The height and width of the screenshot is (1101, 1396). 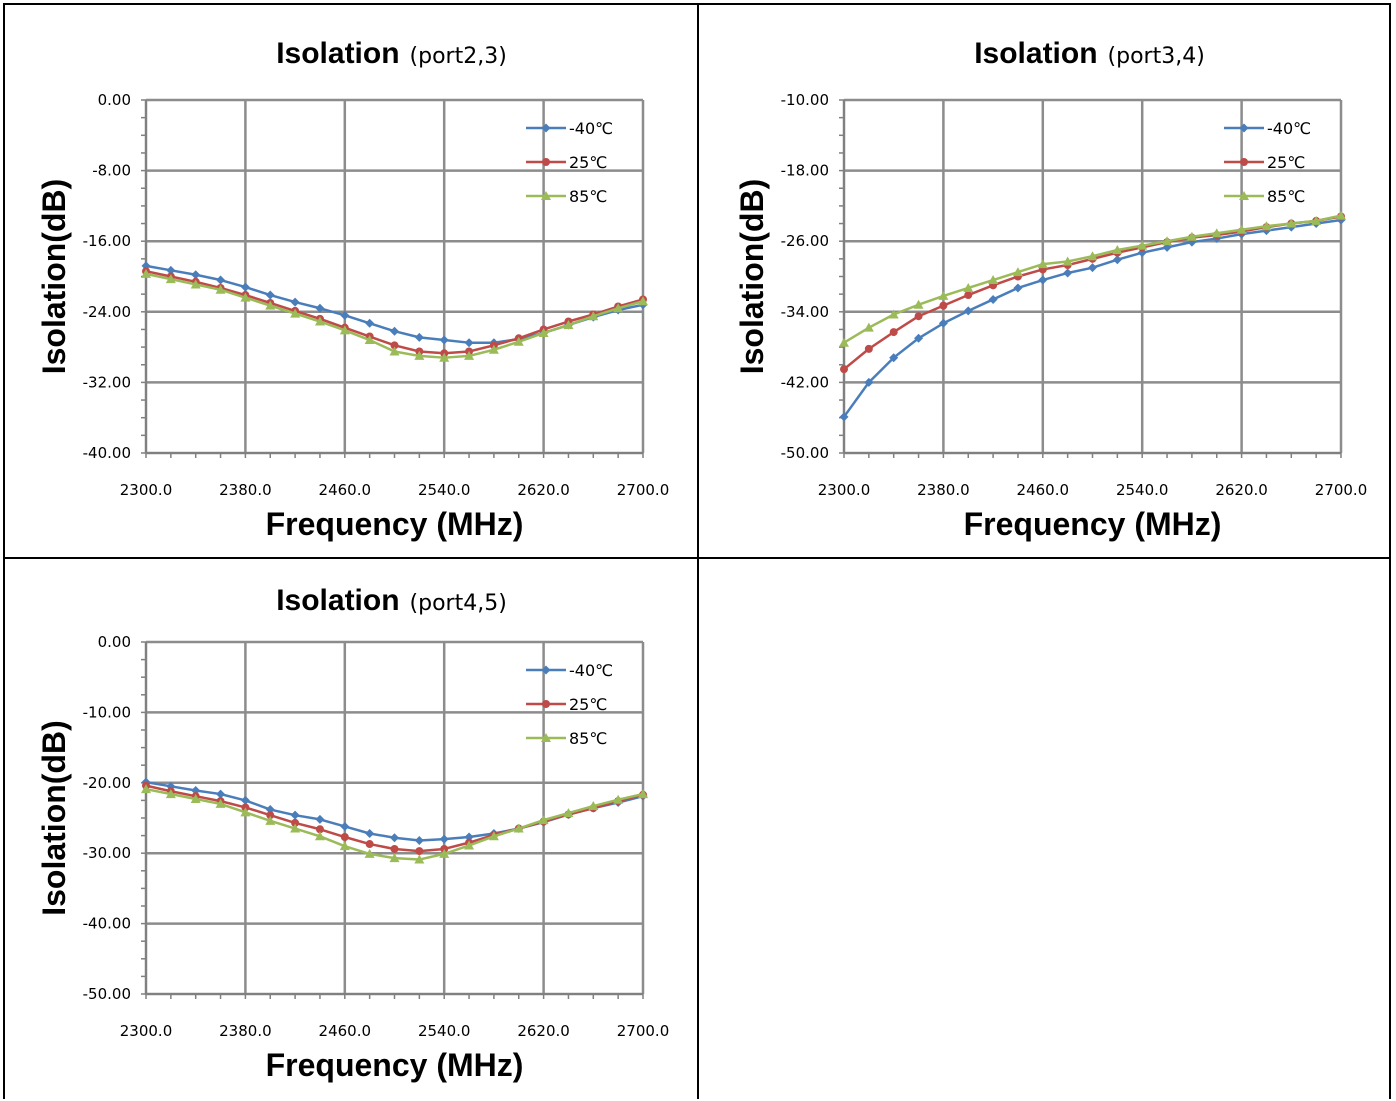 I want to click on y-tick-label: -34.00, so click(x=805, y=312).